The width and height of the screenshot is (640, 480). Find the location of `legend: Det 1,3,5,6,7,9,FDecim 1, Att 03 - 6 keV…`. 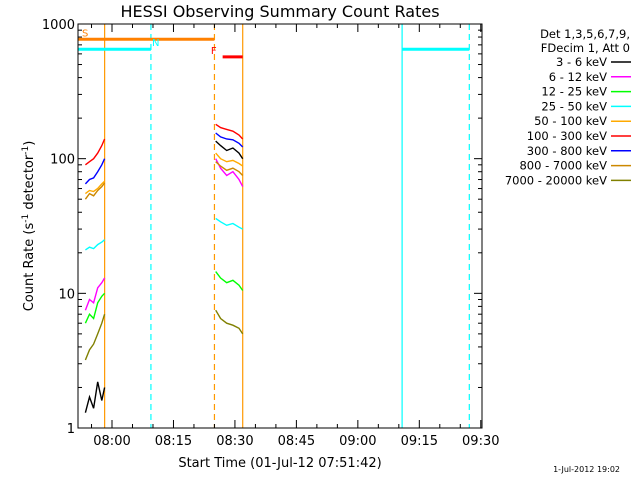

legend: Det 1,3,5,6,7,9,FDecim 1, Att 03 - 6 keV… is located at coordinates (568, 107).